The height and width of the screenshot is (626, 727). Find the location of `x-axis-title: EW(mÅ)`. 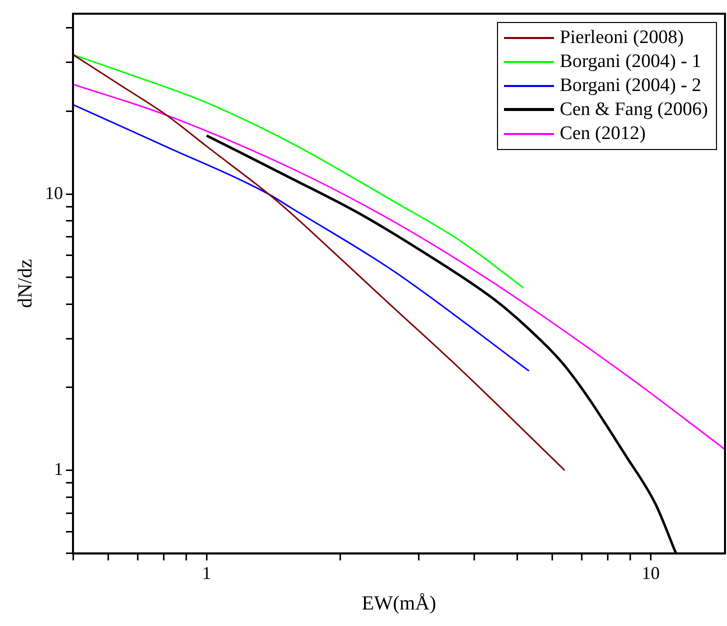

x-axis-title: EW(mÅ) is located at coordinates (399, 603).